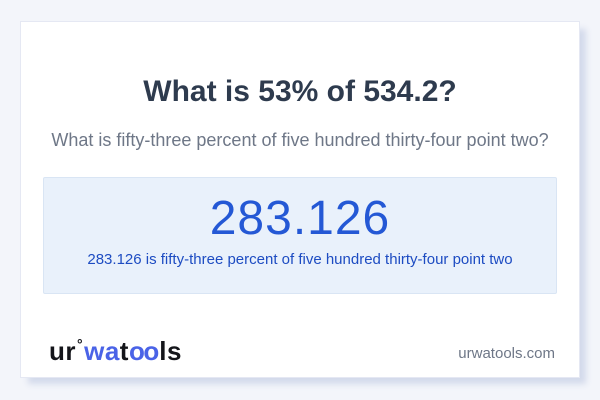 This screenshot has width=600, height=400. I want to click on urwatools-logo: ur°watools, so click(115, 347).